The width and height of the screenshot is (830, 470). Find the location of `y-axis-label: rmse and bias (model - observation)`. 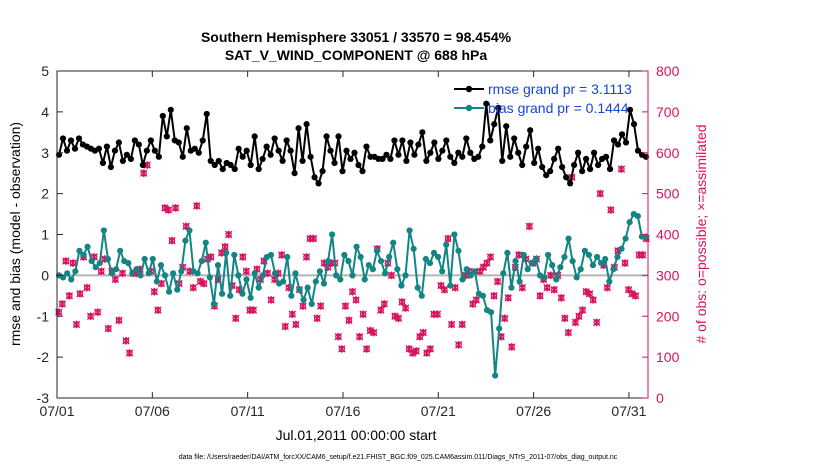

y-axis-label: rmse and bias (model - observation) is located at coordinates (15, 234).